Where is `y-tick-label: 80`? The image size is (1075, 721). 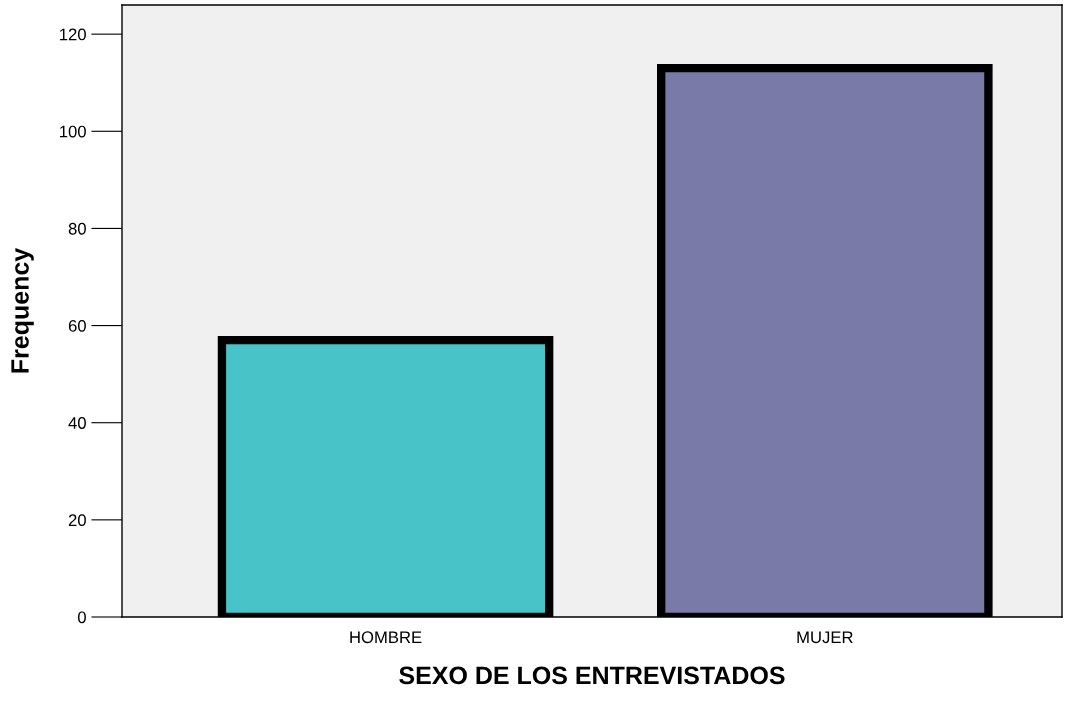 y-tick-label: 80 is located at coordinates (77, 228).